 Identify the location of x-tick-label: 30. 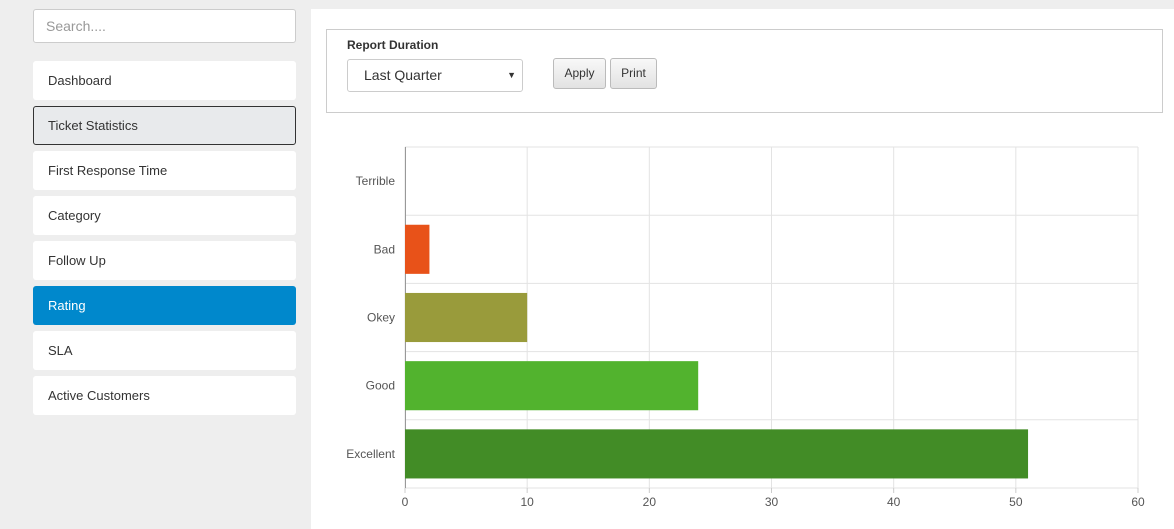
(772, 502).